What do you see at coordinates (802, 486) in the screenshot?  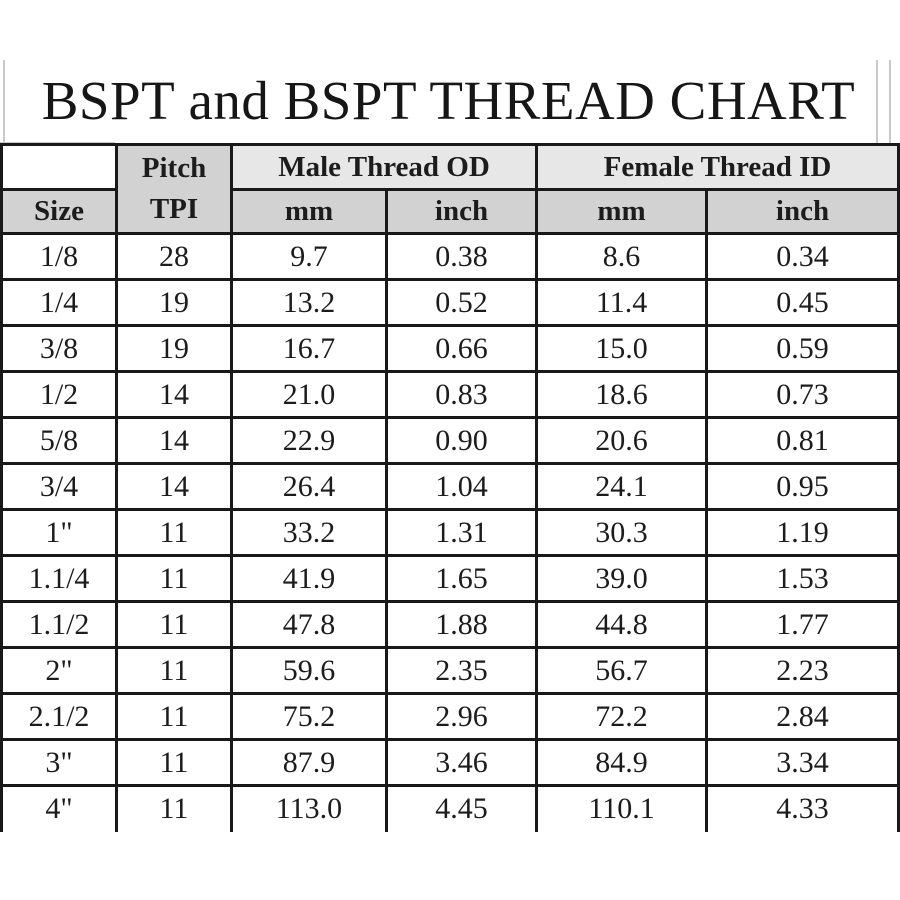 I see `cell-female-inch: 0.95` at bounding box center [802, 486].